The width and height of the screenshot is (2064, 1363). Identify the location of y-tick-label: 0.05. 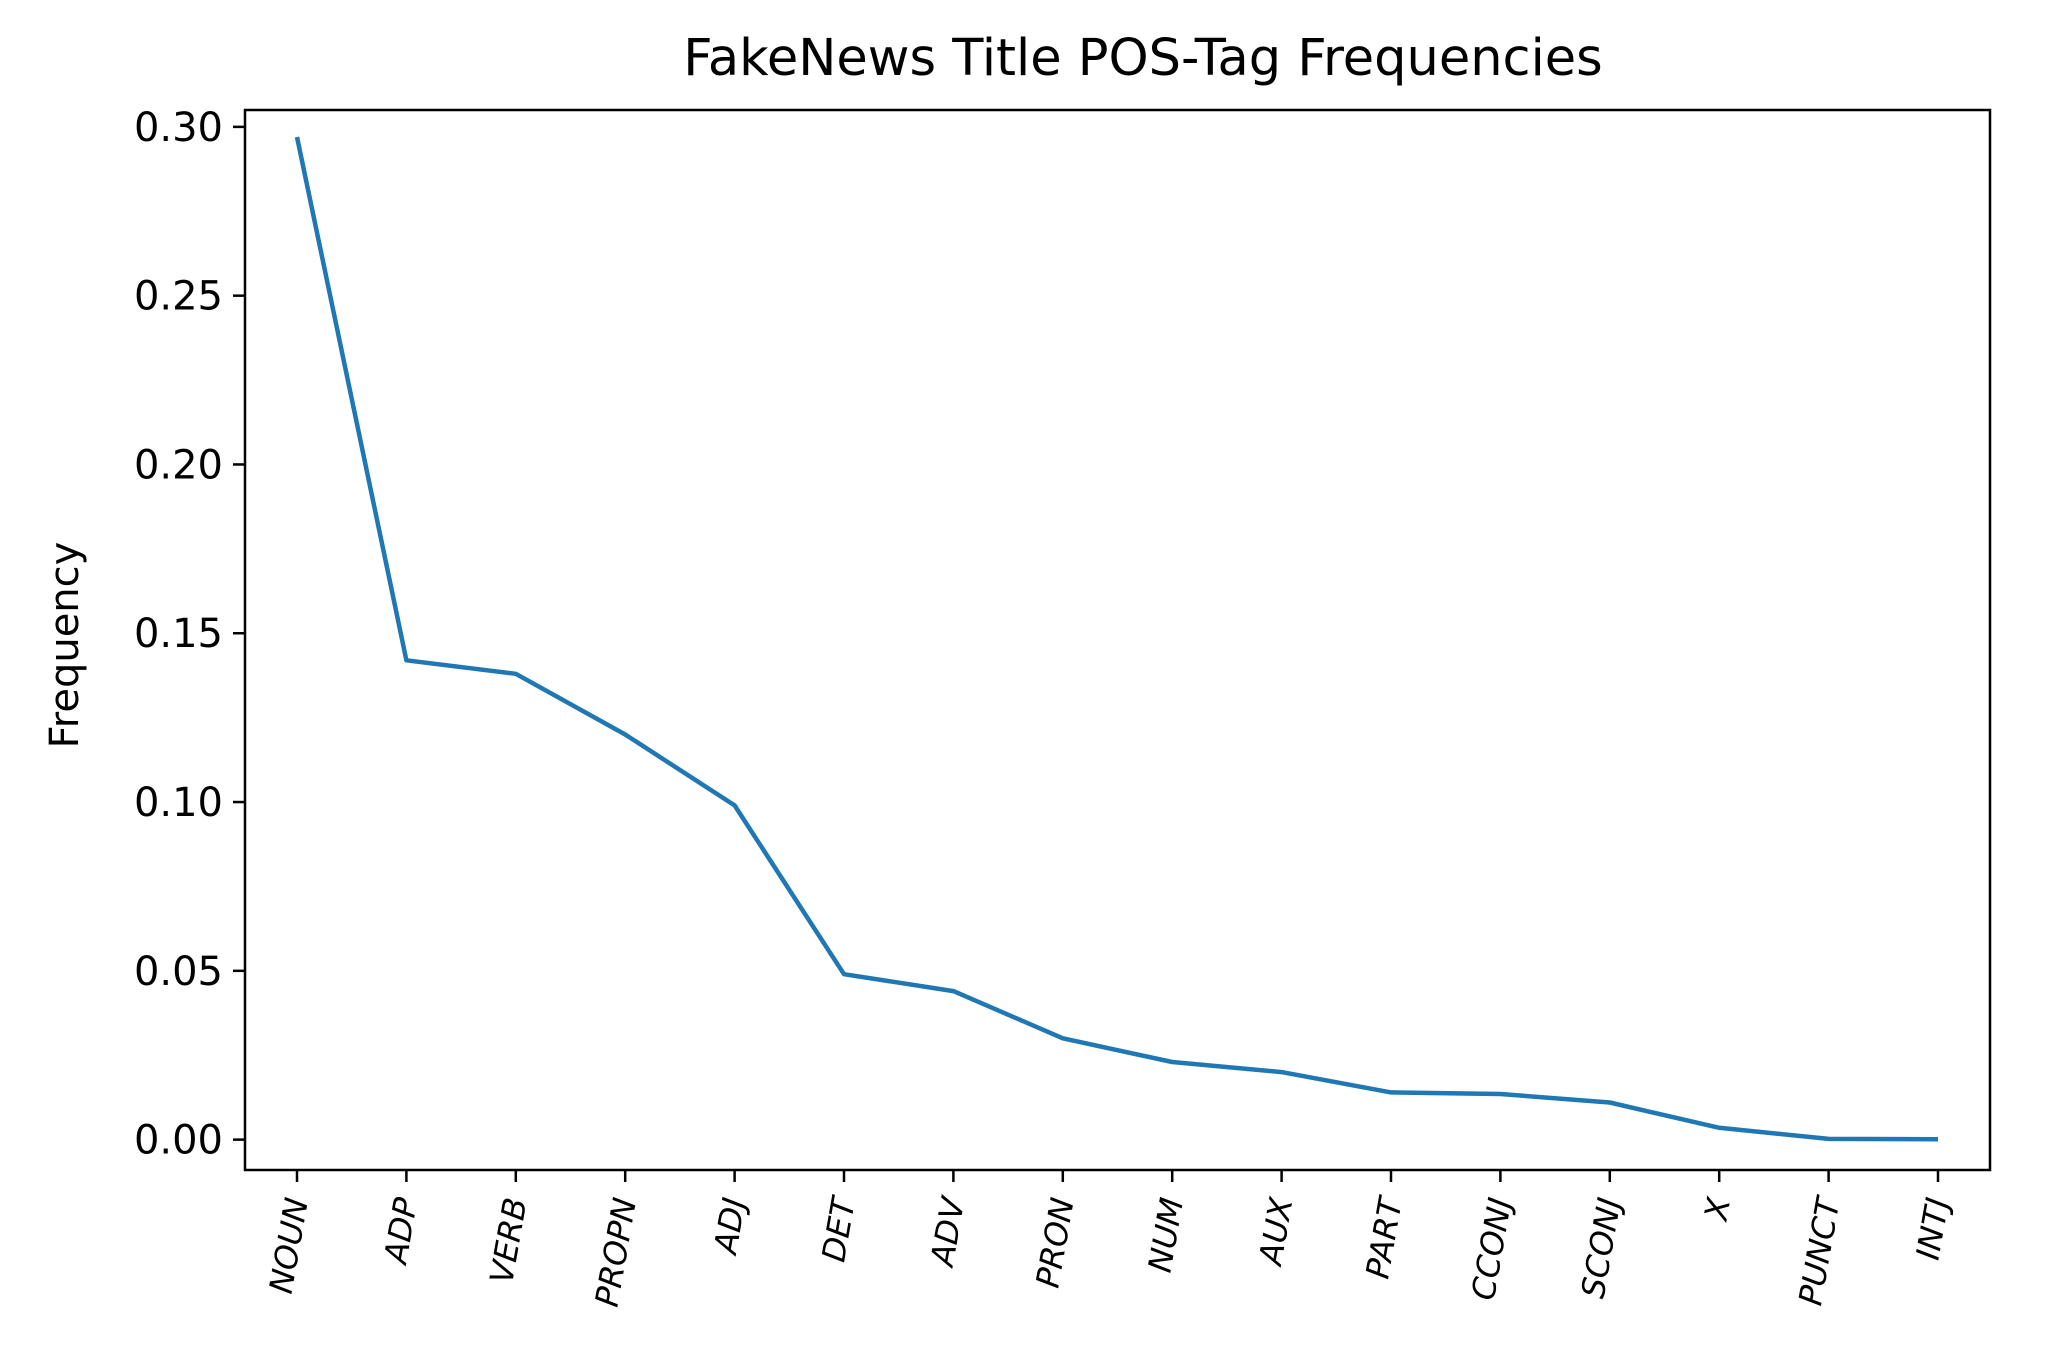
(178, 972).